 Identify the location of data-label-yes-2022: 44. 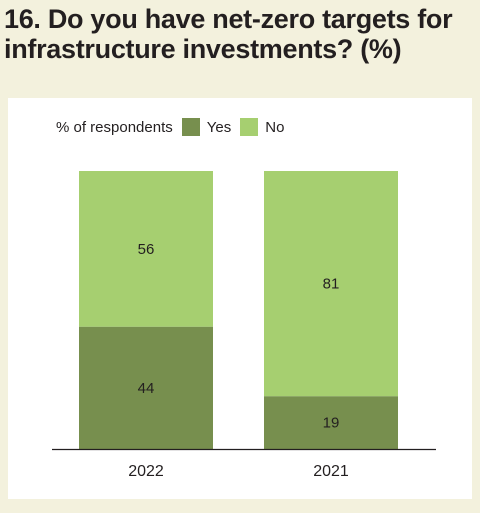
(146, 388).